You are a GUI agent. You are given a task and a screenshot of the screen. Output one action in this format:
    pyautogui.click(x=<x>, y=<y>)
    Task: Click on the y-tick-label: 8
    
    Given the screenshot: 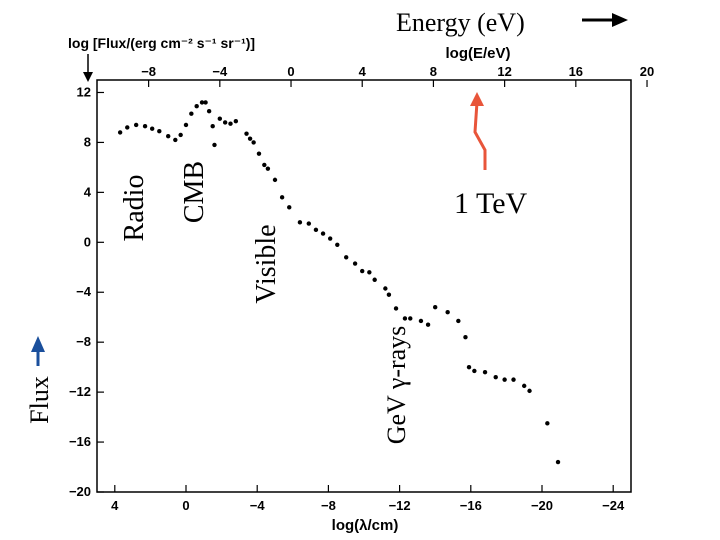 What is the action you would take?
    pyautogui.click(x=87, y=141)
    